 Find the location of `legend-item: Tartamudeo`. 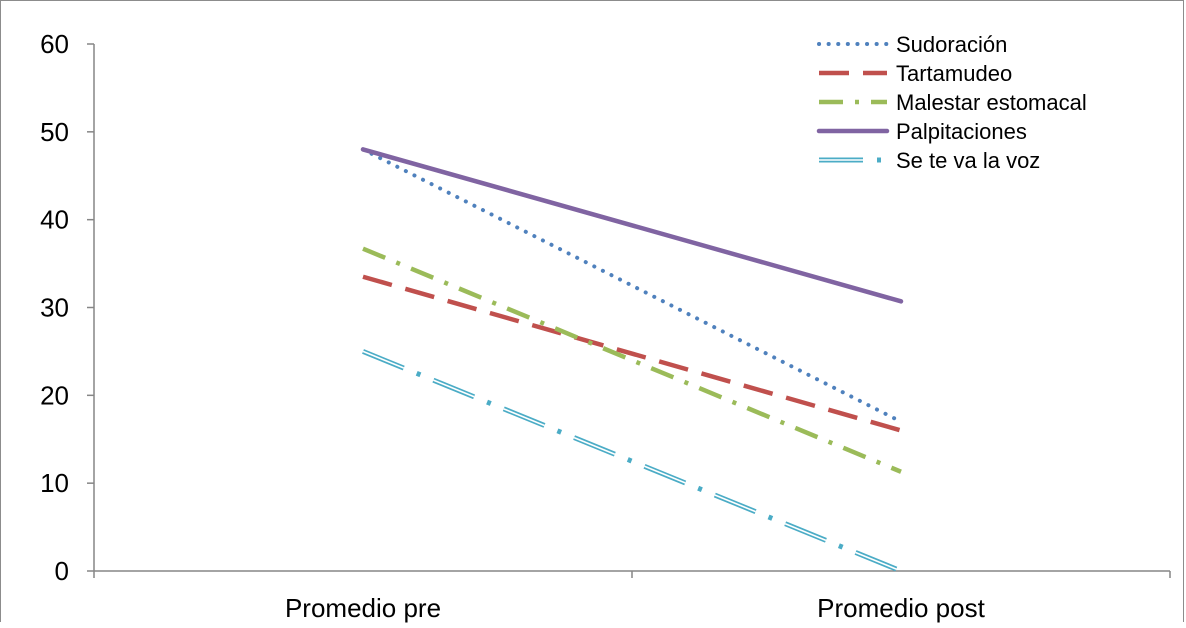

legend-item: Tartamudeo is located at coordinates (915, 73).